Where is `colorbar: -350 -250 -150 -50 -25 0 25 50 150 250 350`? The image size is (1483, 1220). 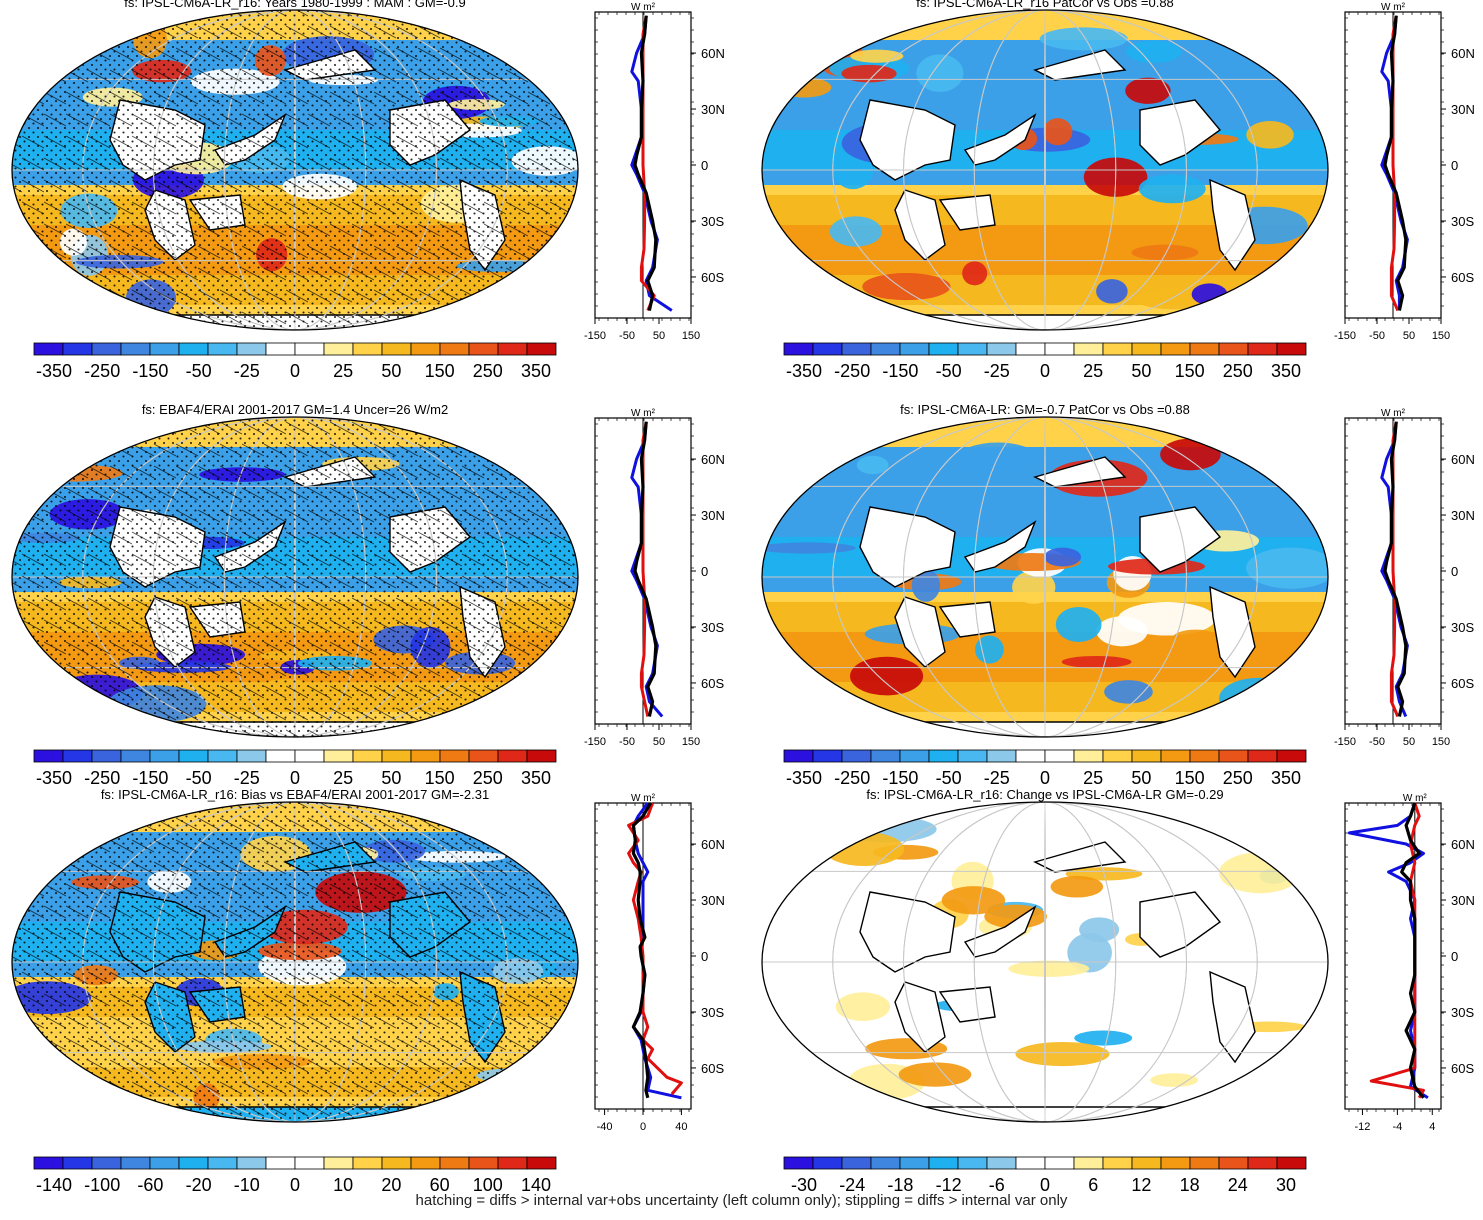 colorbar: -350 -250 -150 -50 -25 0 25 50 150 250 350 is located at coordinates (1045, 361).